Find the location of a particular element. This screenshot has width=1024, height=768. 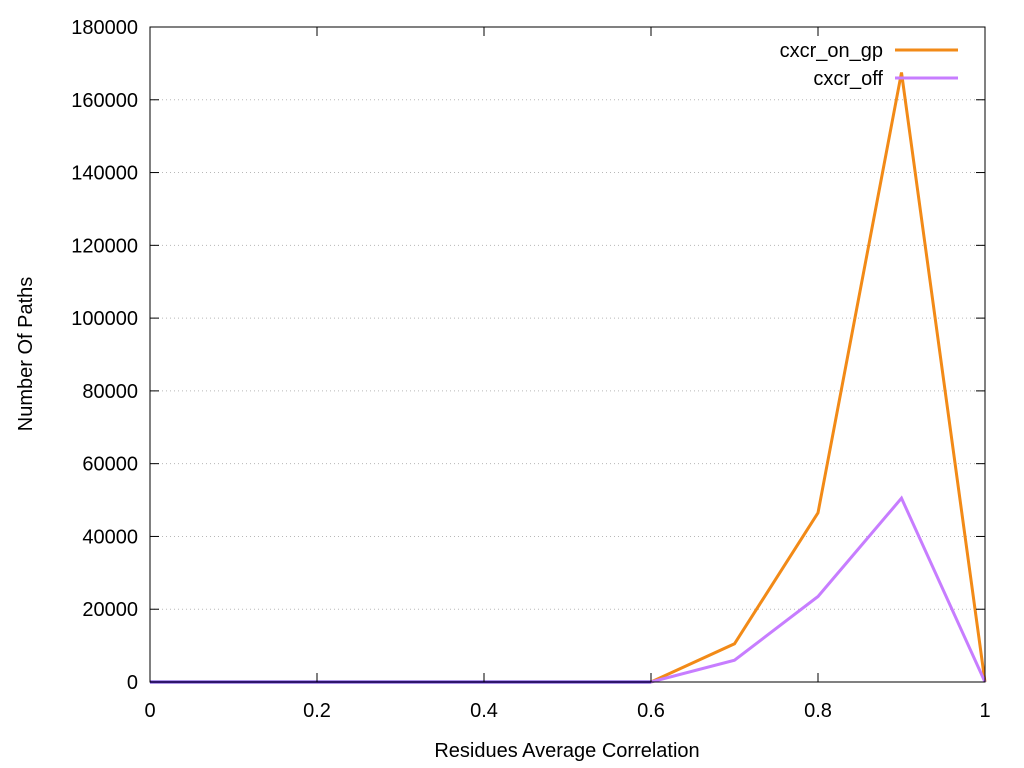

y-tick-label: 120000 is located at coordinates (104, 246).